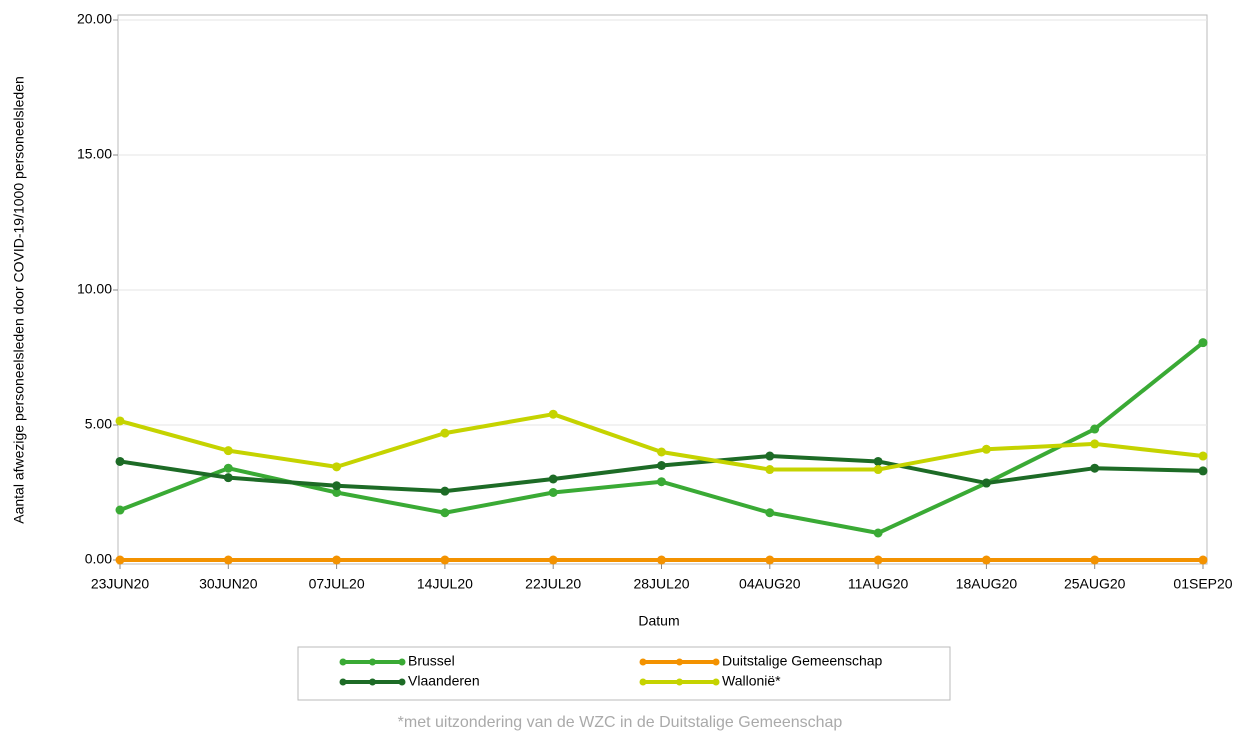  Describe the element at coordinates (94, 19) in the screenshot. I see `y-tick-label: 20.00` at that location.